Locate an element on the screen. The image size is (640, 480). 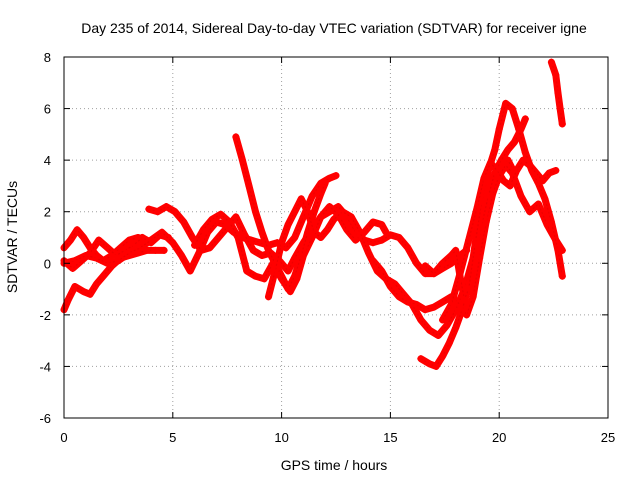
y-tick-label: 6 is located at coordinates (47, 109).